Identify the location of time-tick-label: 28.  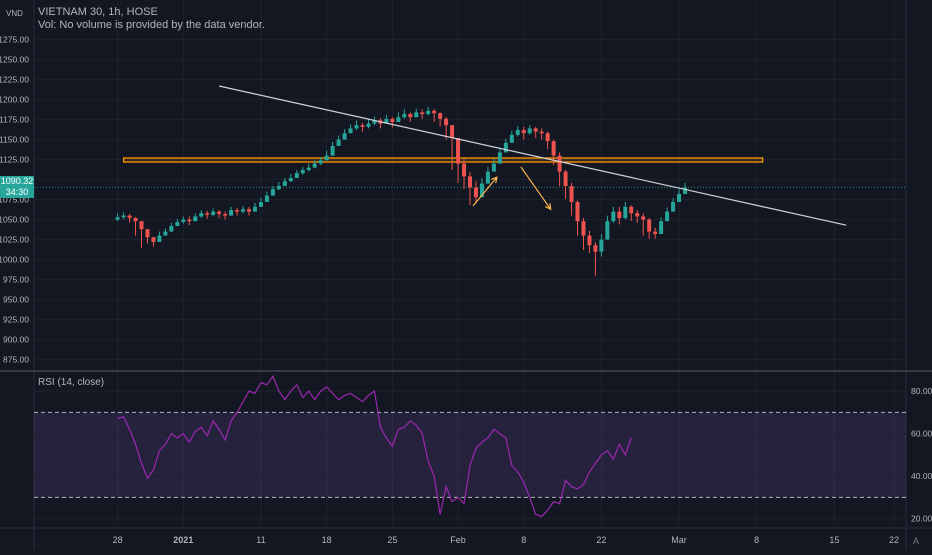
(118, 540).